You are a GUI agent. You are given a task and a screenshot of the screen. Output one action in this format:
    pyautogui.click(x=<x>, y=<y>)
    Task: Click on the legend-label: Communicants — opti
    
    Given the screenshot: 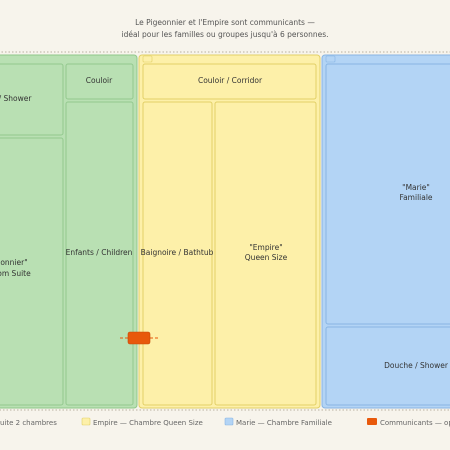 What is the action you would take?
    pyautogui.click(x=415, y=423)
    